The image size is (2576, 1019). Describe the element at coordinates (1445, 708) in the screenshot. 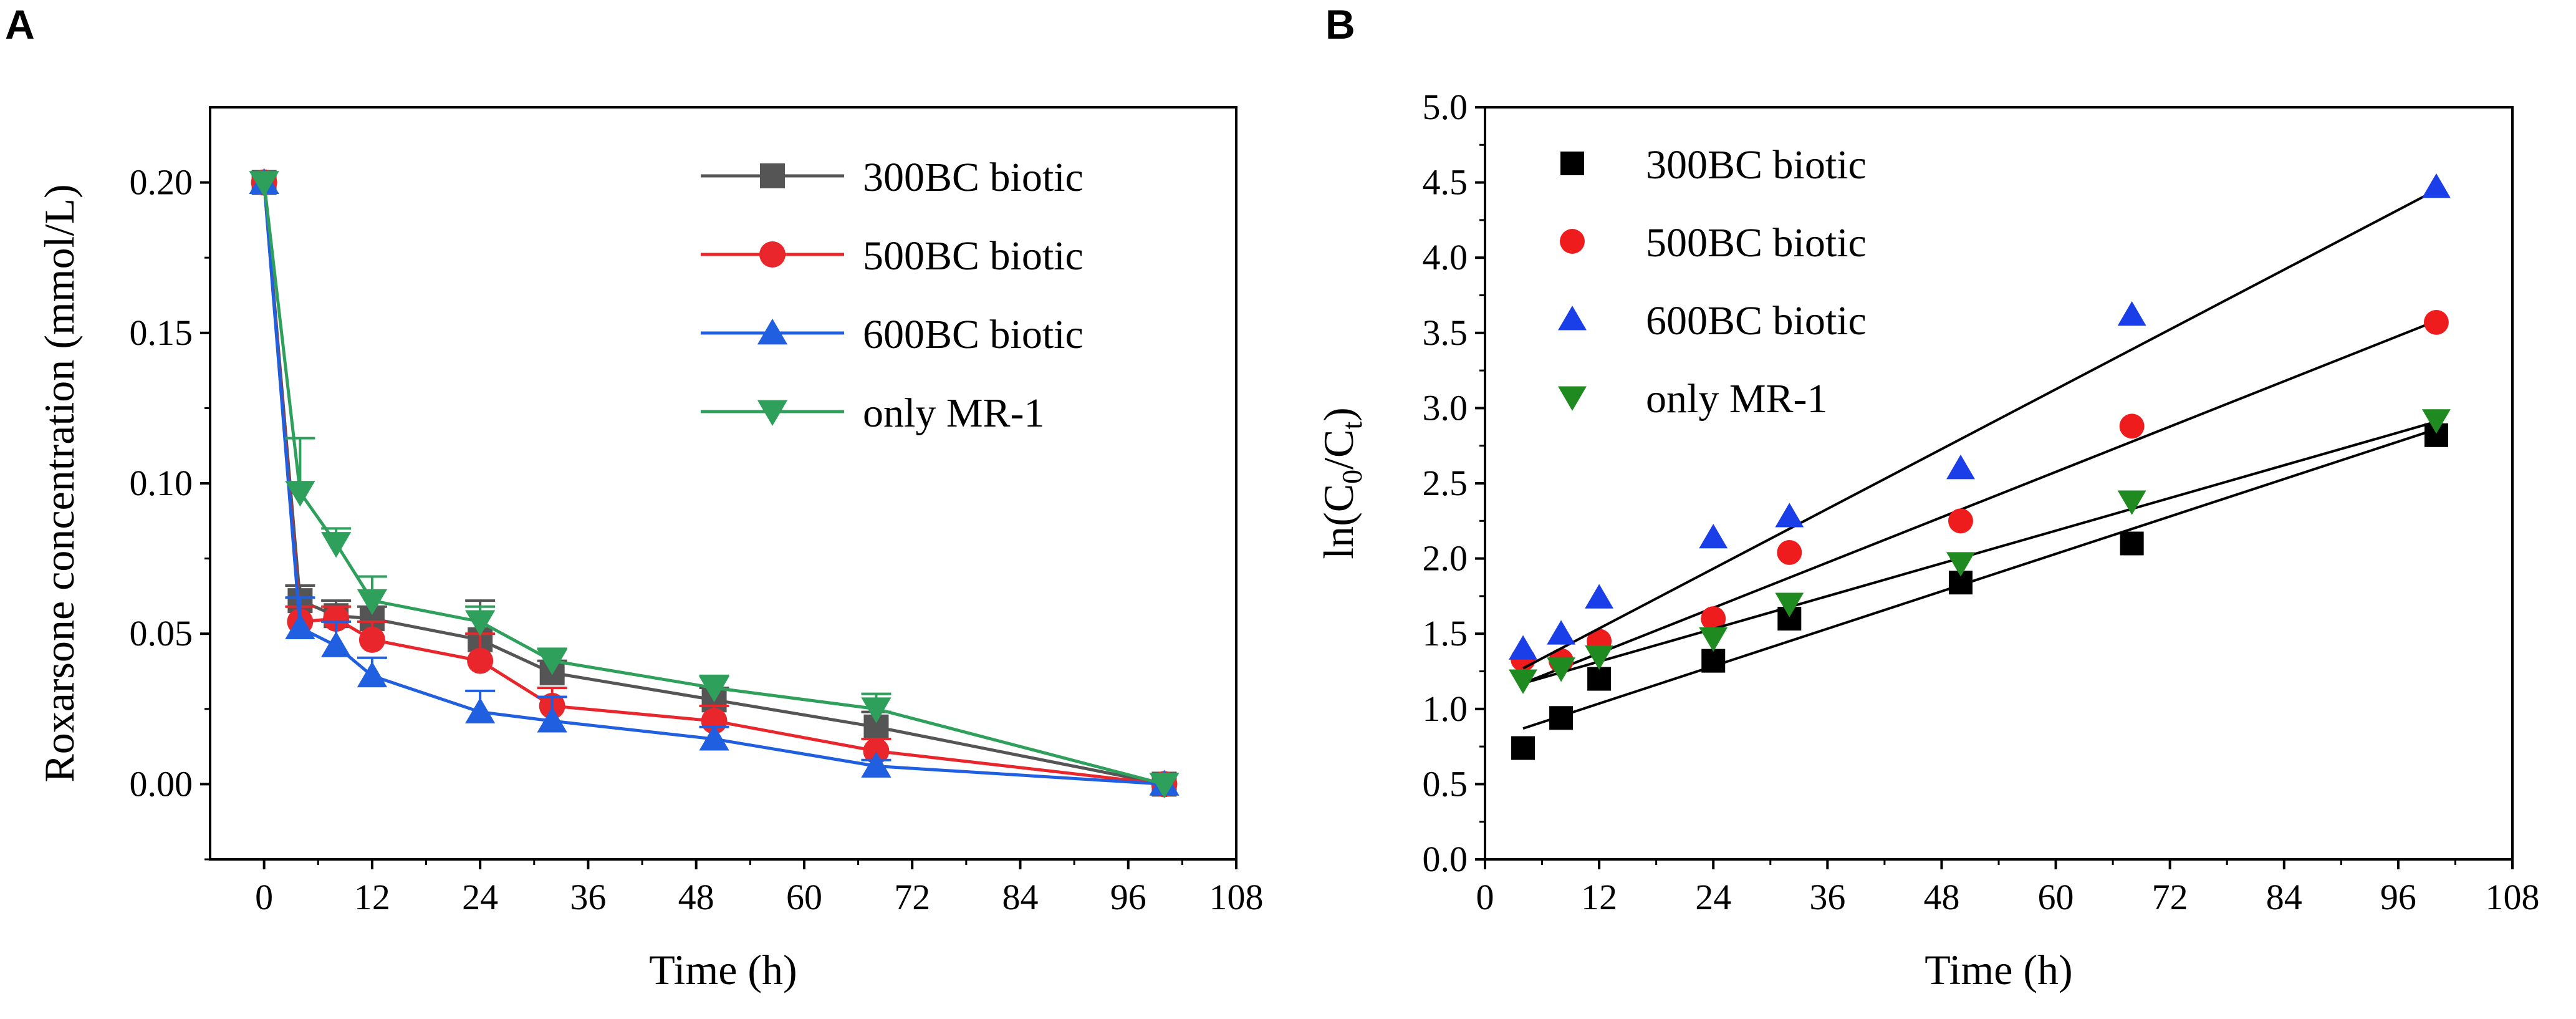

I see `y-tick-label: 1.0` at that location.